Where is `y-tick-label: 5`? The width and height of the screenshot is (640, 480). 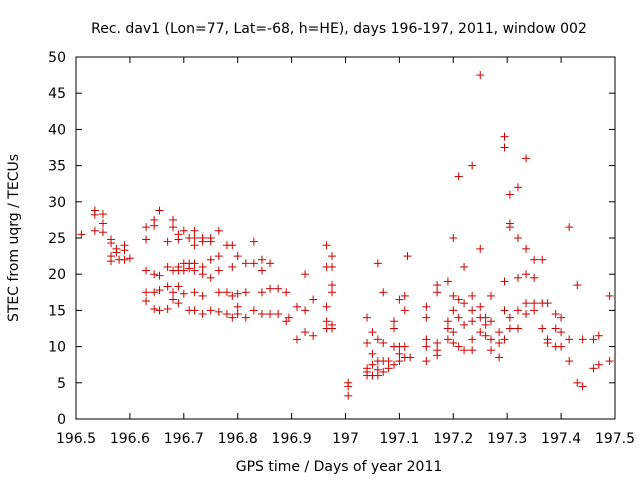
y-tick-label: 5 is located at coordinates (61, 384).